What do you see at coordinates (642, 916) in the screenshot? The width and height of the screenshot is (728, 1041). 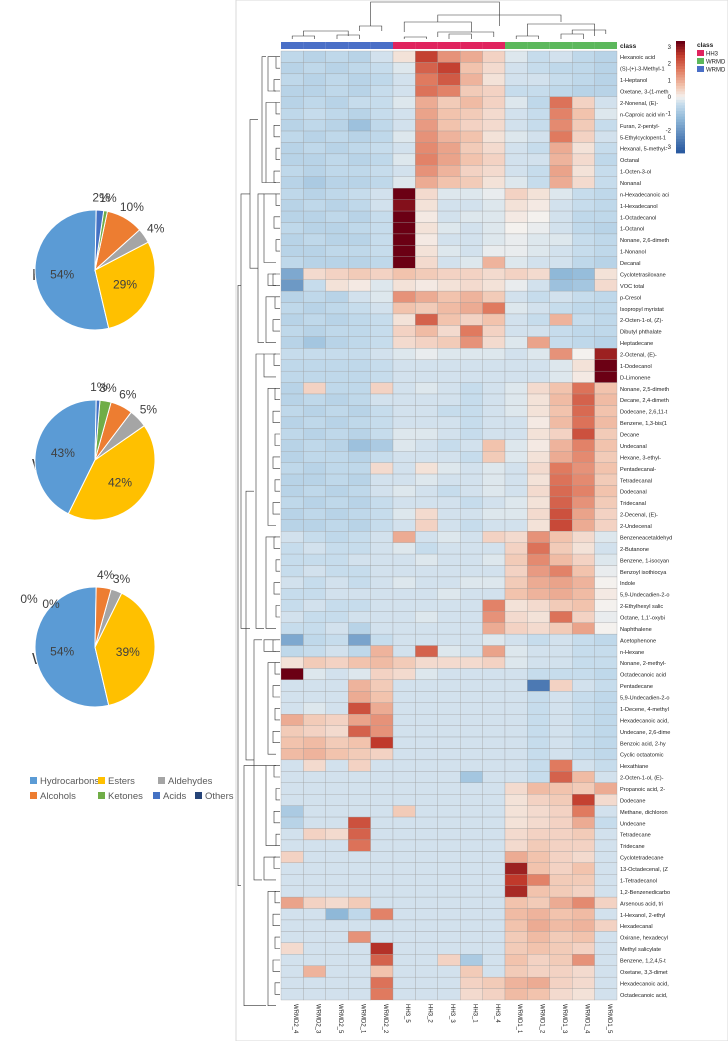 I see `row-label: 1-Hexanol, 2-ethyl` at bounding box center [642, 916].